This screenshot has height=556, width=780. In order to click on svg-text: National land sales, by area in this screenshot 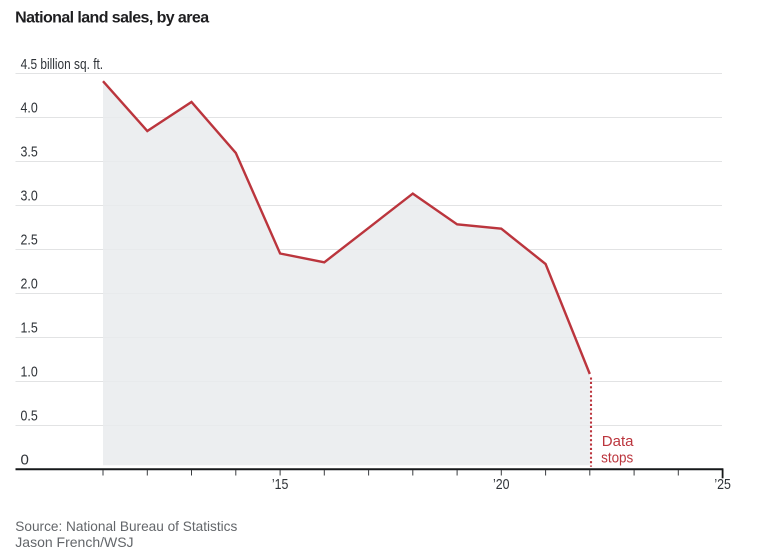, I will do `click(112, 18)`.